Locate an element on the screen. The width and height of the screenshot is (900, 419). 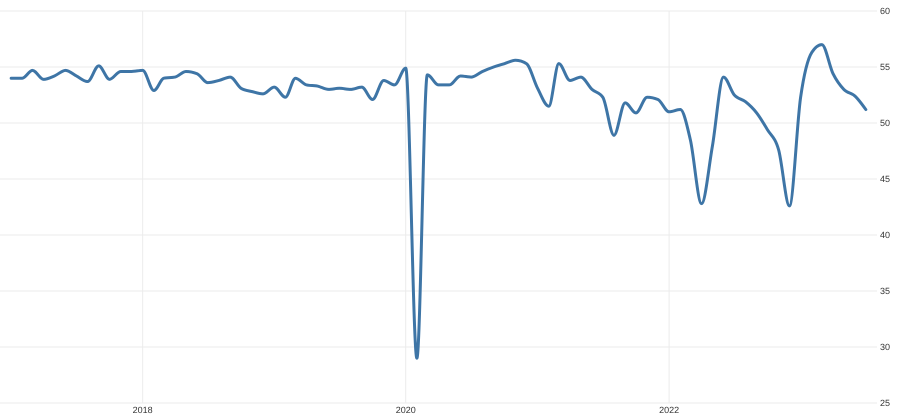
y-tick-label: 25 is located at coordinates (885, 403).